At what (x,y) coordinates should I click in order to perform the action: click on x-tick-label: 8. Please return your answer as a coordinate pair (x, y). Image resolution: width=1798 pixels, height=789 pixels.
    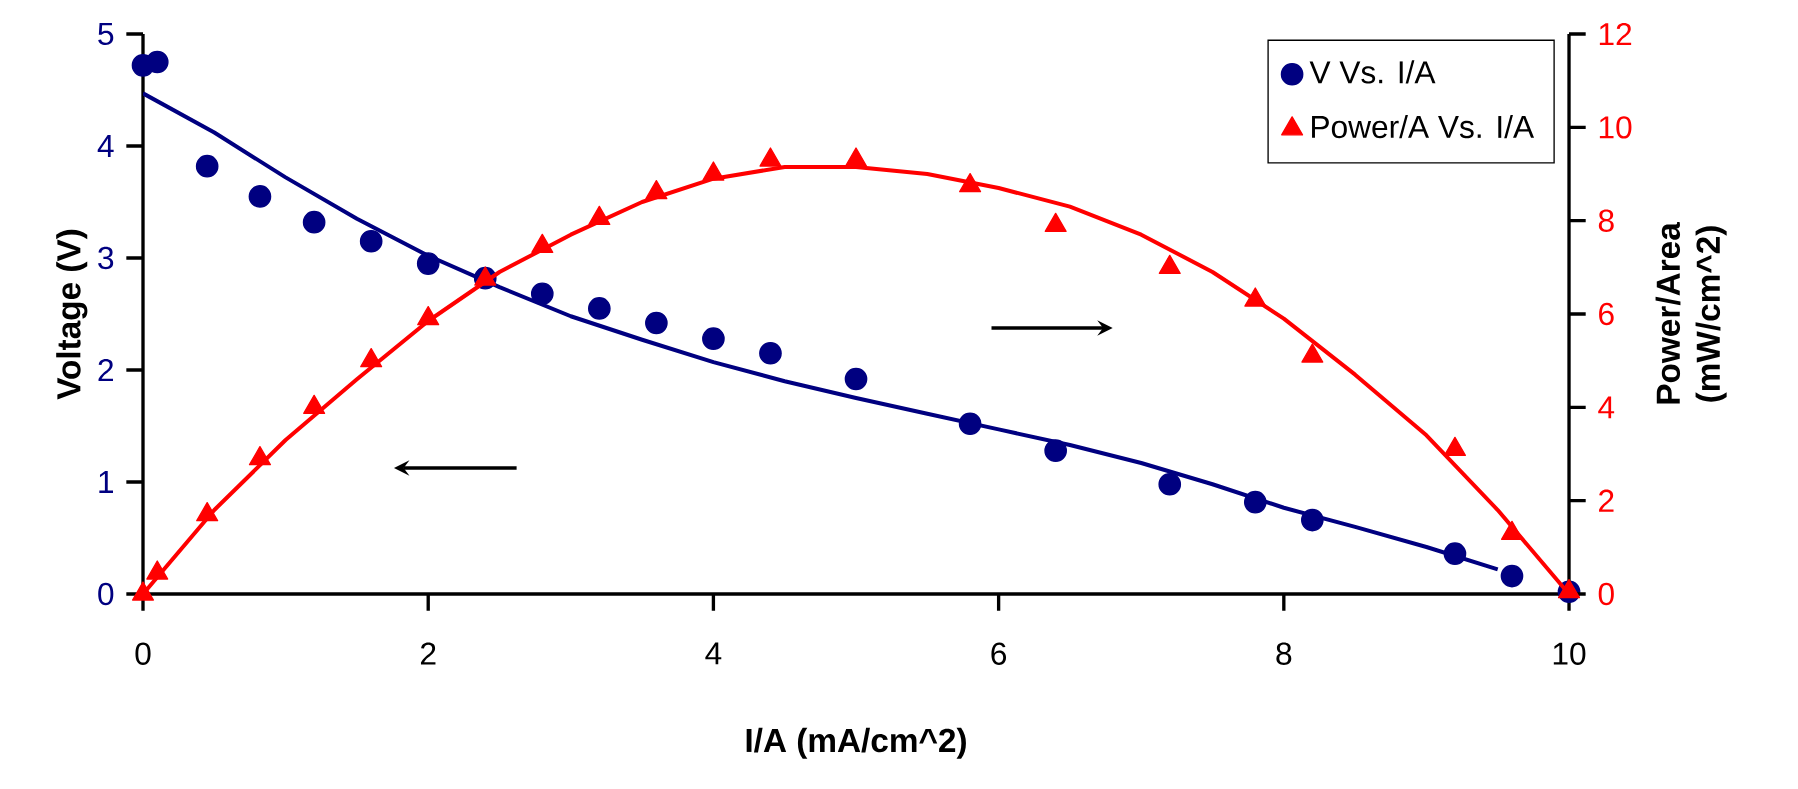
    Looking at the image, I should click on (1284, 653).